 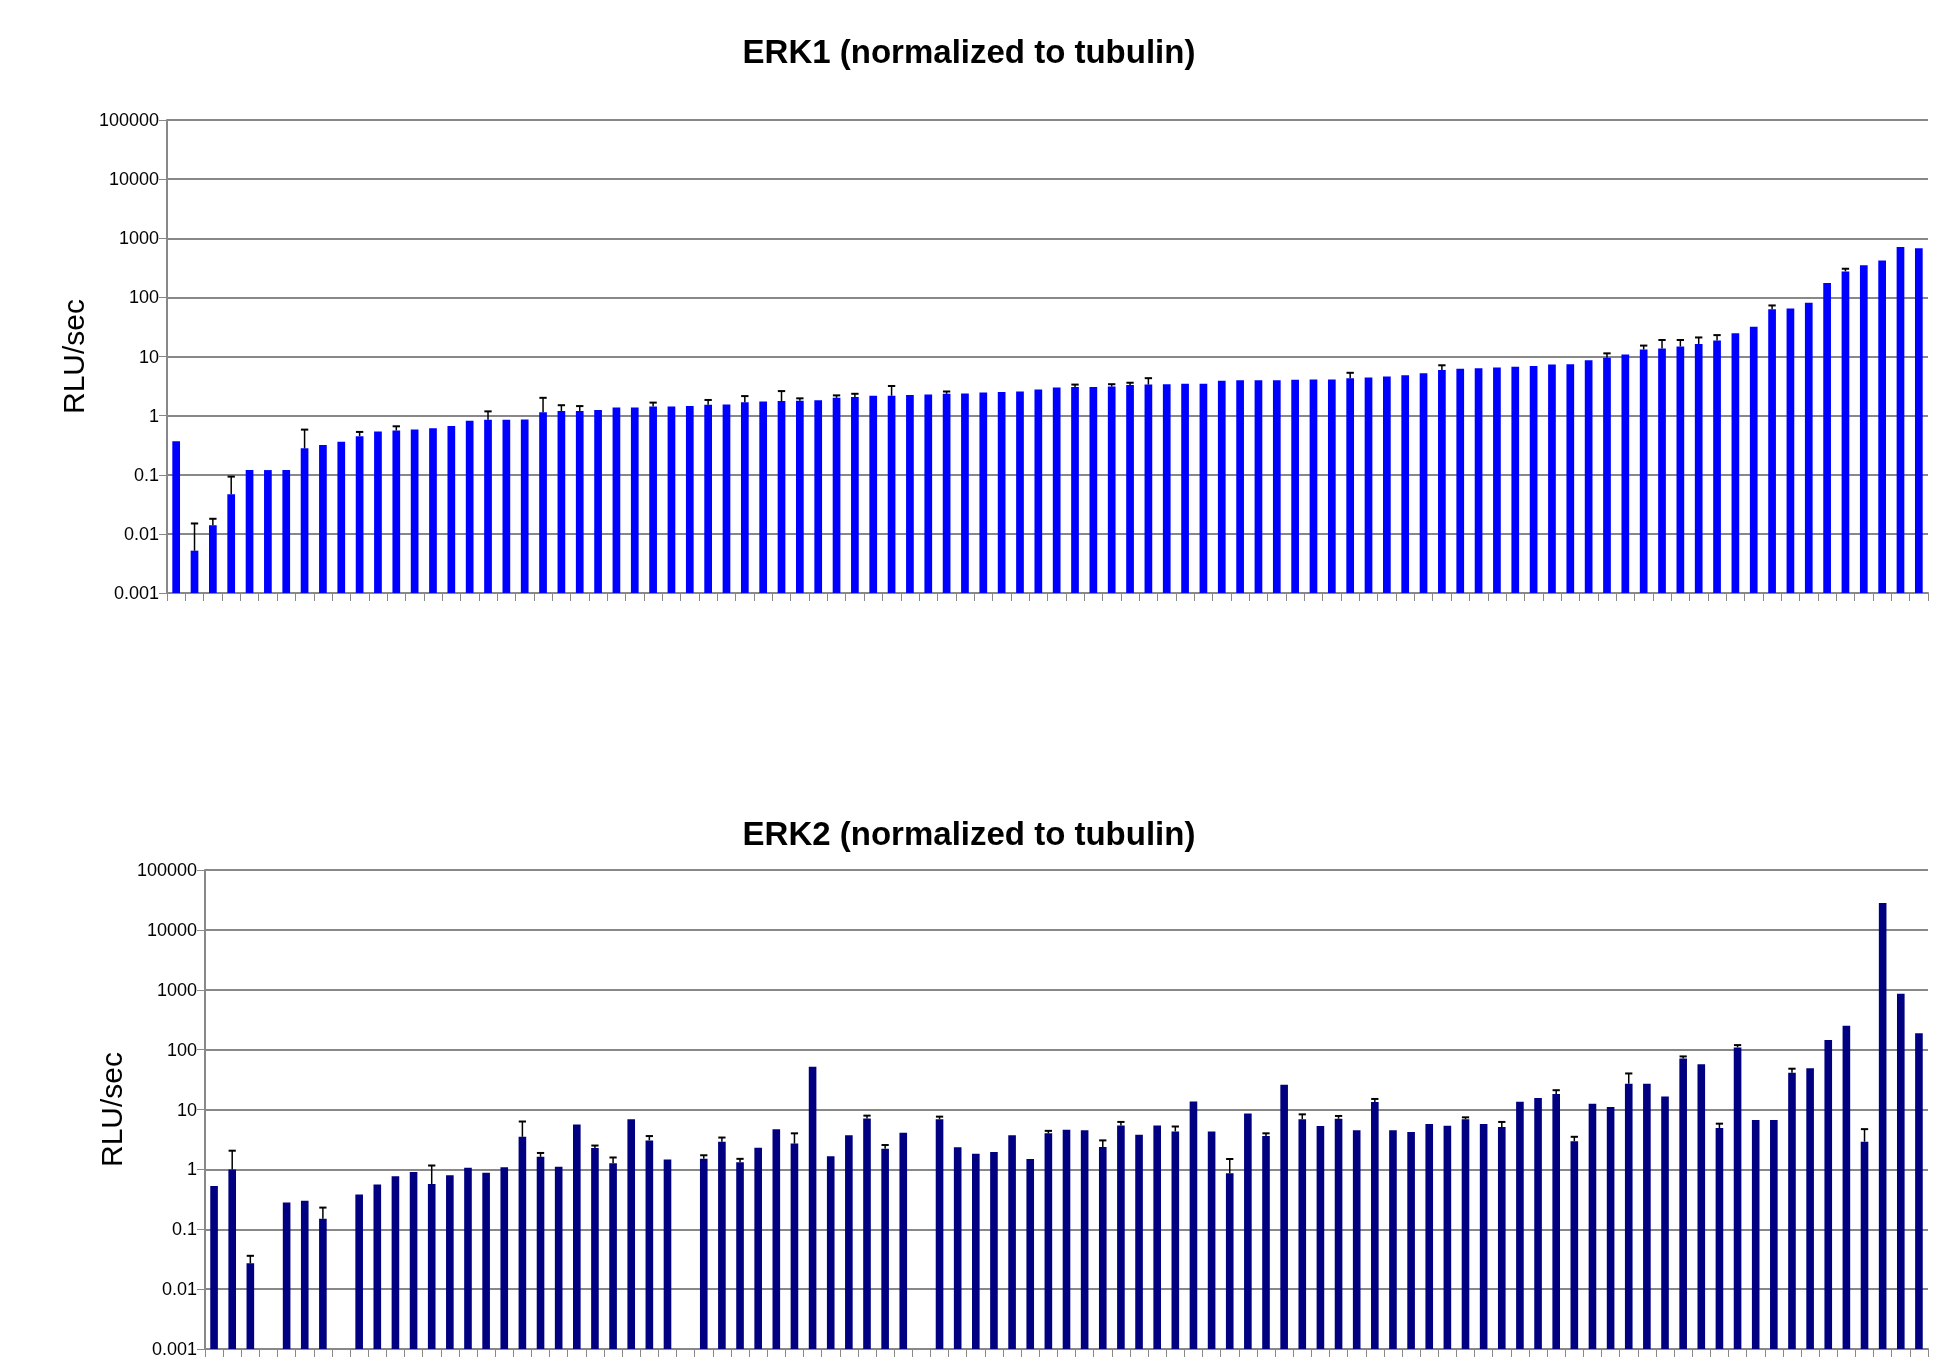 What do you see at coordinates (969, 833) in the screenshot?
I see `chart-title: ERK2 (normalized to tubulin)` at bounding box center [969, 833].